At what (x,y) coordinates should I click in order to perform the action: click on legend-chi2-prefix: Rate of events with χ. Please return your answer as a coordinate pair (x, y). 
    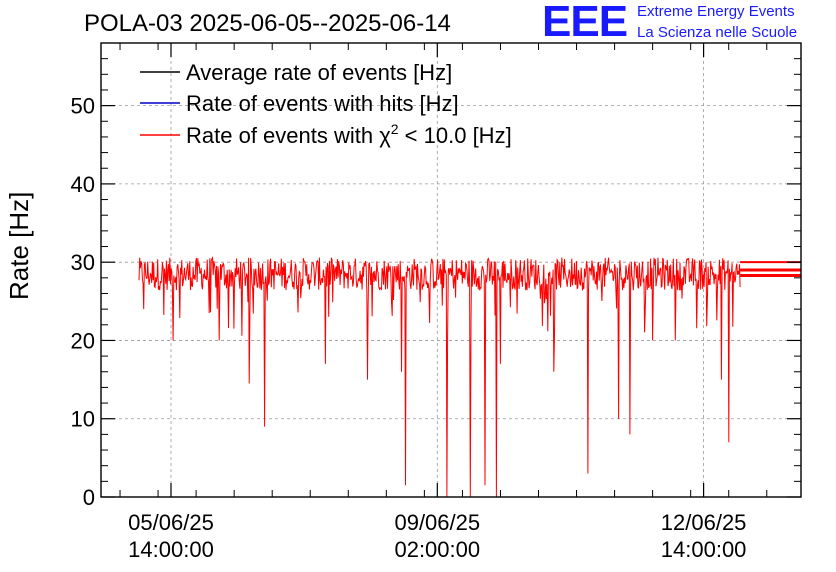
    Looking at the image, I should click on (288, 135).